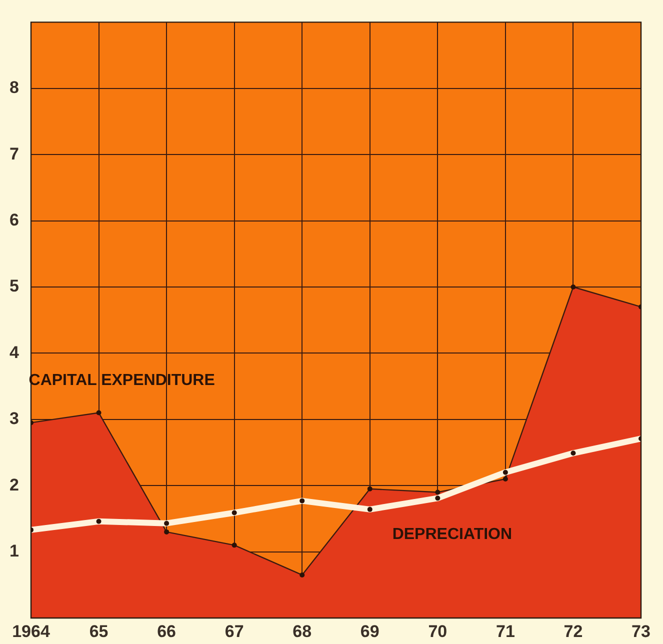  Describe the element at coordinates (31, 631) in the screenshot. I see `x-tick-label: 1964` at that location.